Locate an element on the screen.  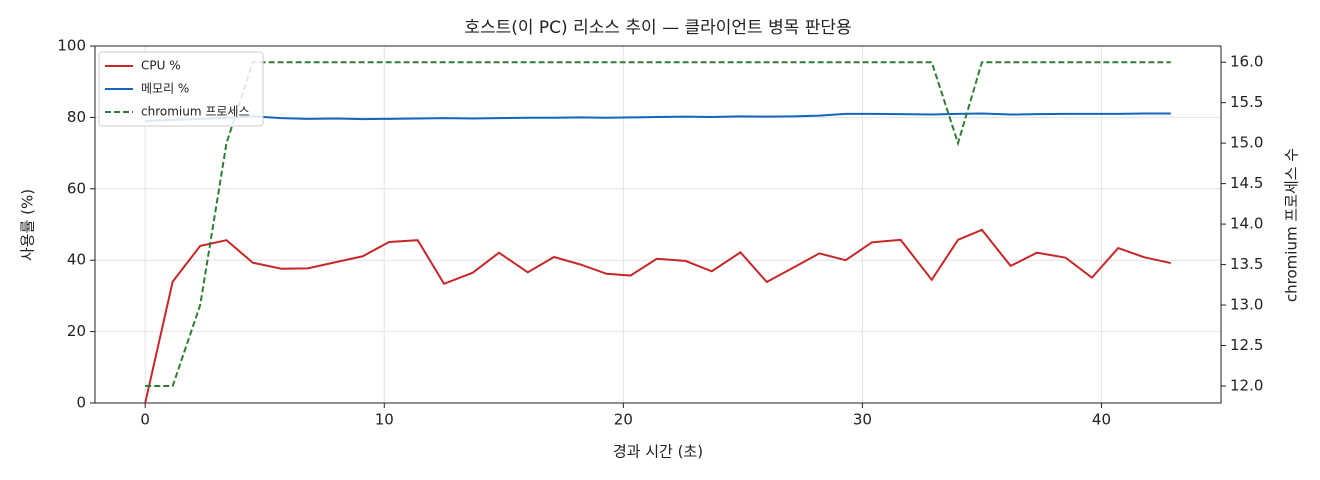
y2-tick-label: 12.5 is located at coordinates (1246, 345).